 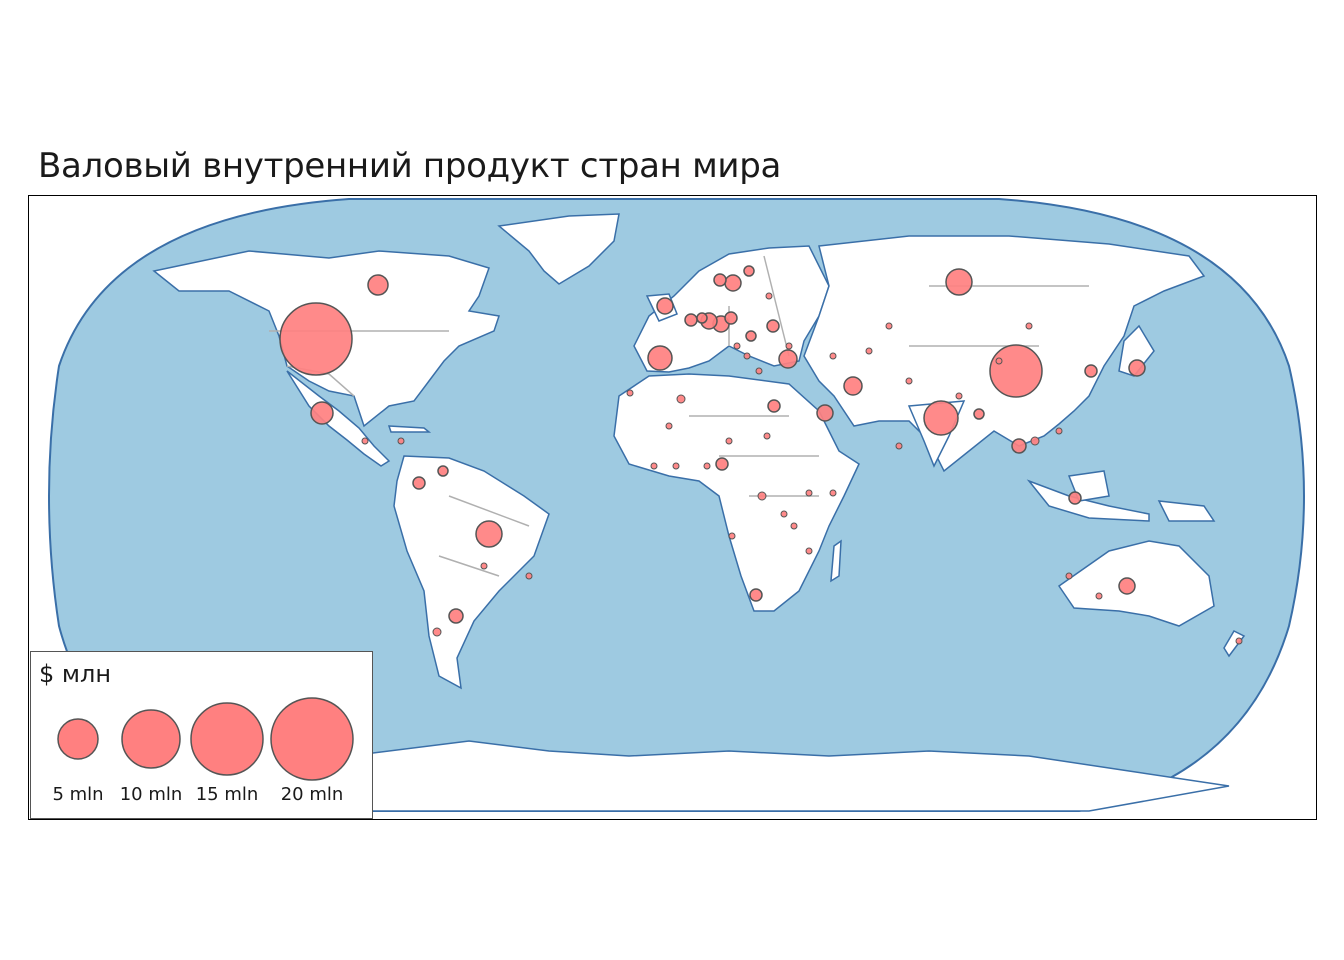 What do you see at coordinates (1234, 644) in the screenshot?
I see `land-new-zealand` at bounding box center [1234, 644].